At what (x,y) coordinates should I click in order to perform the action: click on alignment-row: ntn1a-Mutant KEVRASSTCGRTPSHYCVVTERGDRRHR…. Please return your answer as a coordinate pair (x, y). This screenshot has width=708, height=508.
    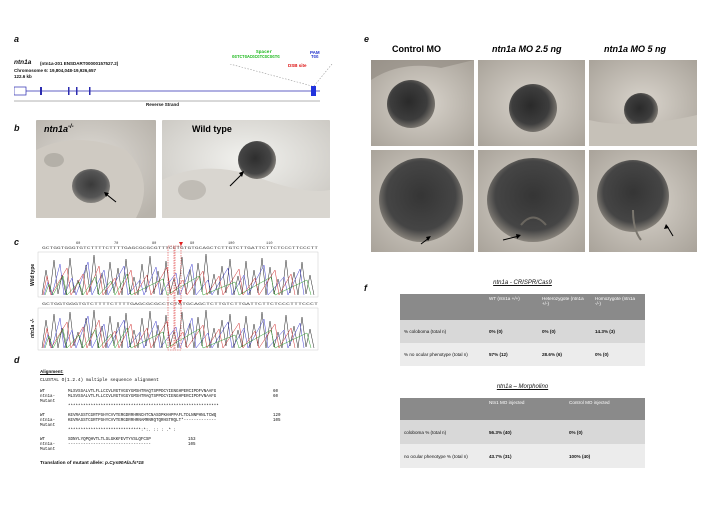
    Looking at the image, I should click on (160, 423).